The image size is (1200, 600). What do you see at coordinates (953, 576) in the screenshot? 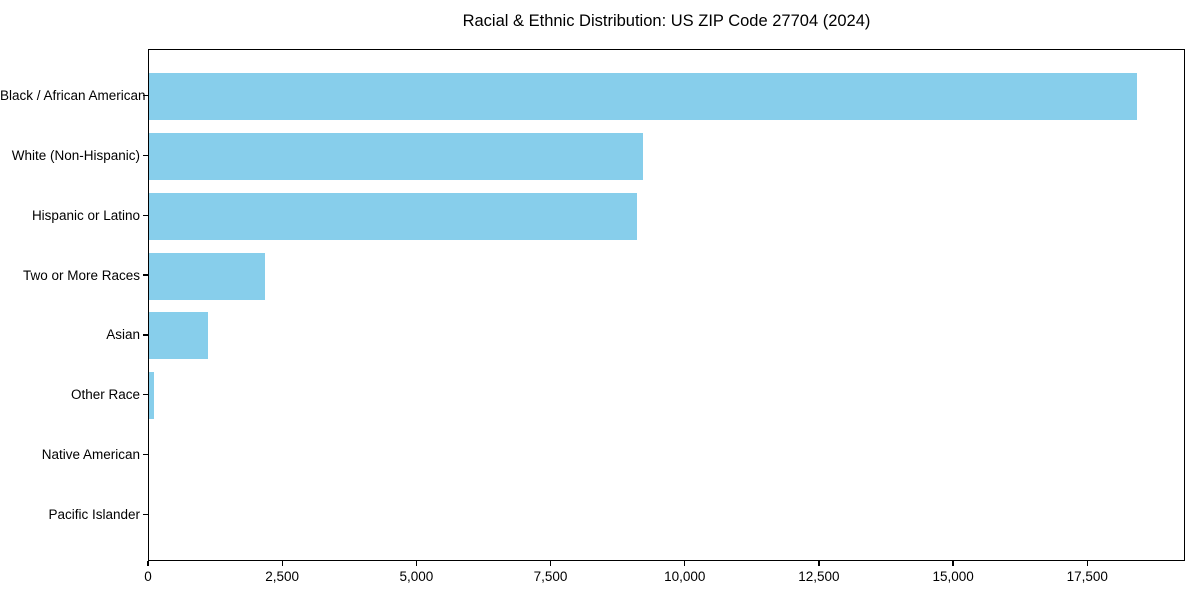
I see `x-axis-tick-label: 15,000` at bounding box center [953, 576].